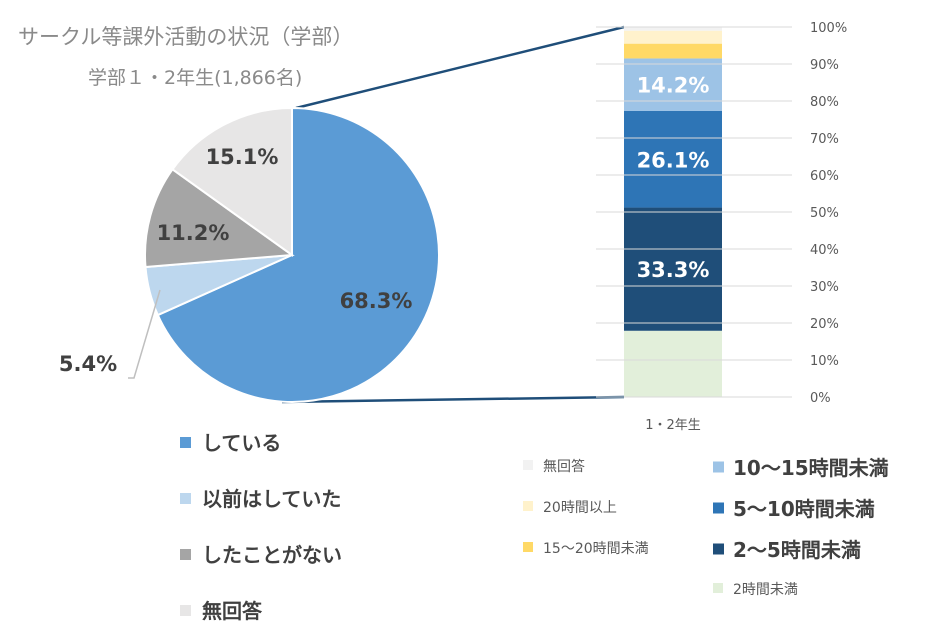 This screenshot has height=642, width=928. Describe the element at coordinates (271, 499) in the screenshot. I see `pie-legend-label-1: 以前はしていた` at that location.